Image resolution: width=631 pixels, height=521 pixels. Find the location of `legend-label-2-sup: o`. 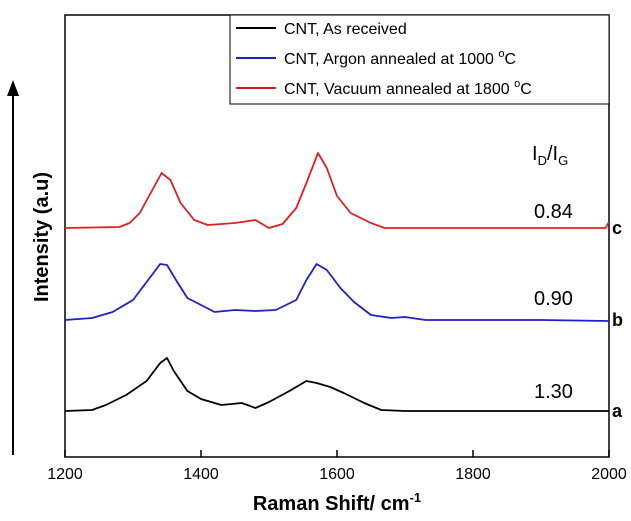

legend-label-2-sup: o is located at coordinates (517, 84).